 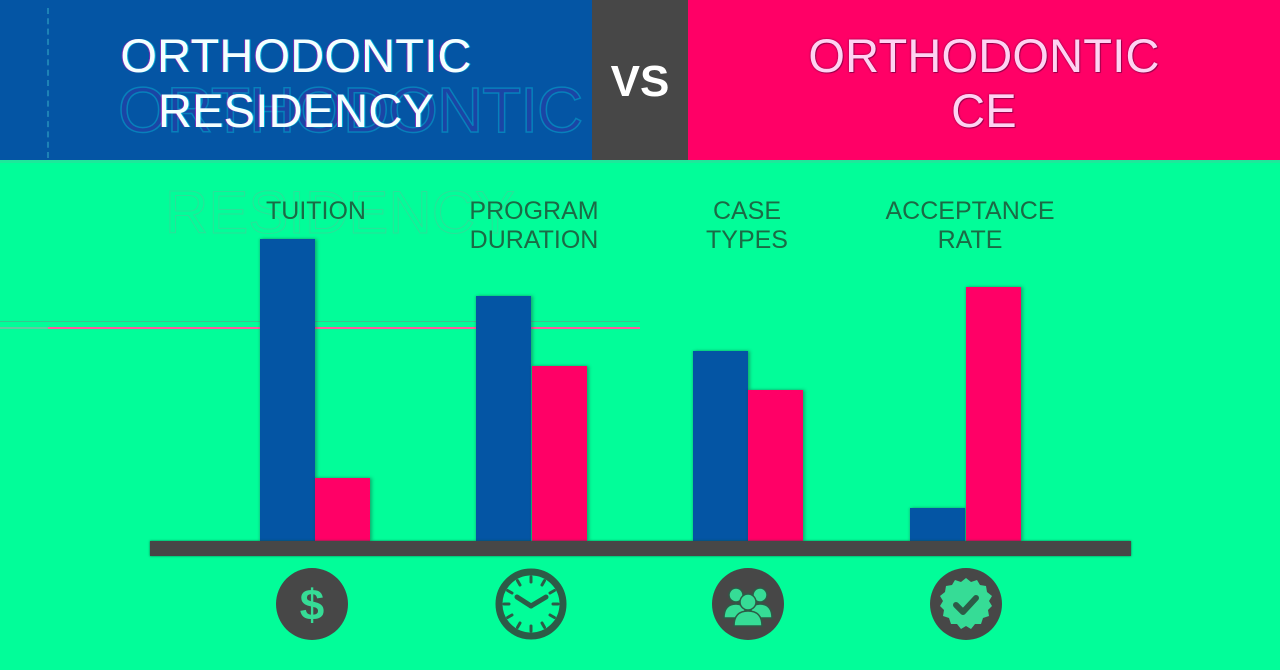 What do you see at coordinates (748, 604) in the screenshot?
I see `group-icon` at bounding box center [748, 604].